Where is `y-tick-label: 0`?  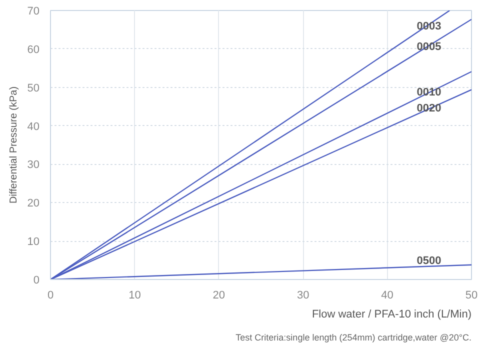
y-tick-label: 0 is located at coordinates (36, 280).